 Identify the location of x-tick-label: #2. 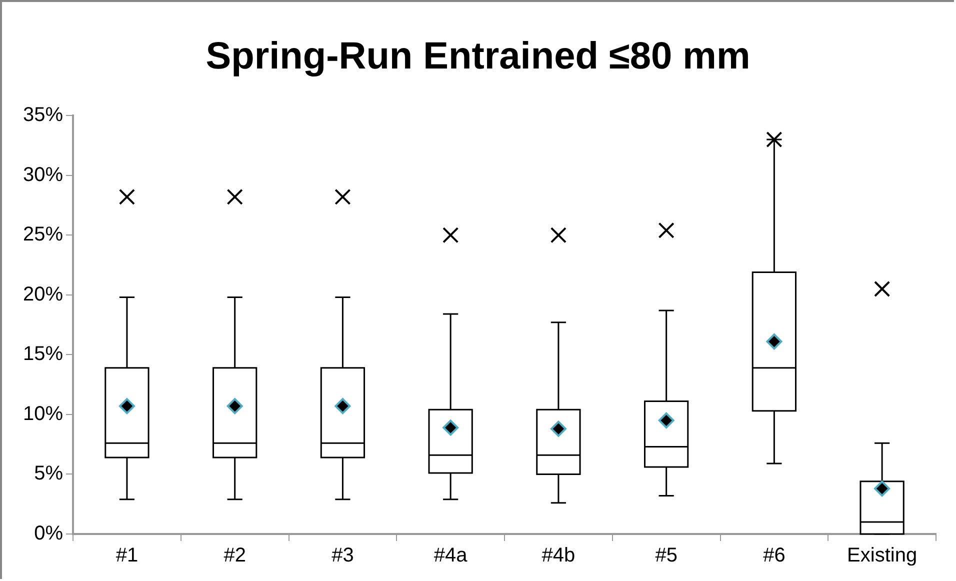
(235, 555).